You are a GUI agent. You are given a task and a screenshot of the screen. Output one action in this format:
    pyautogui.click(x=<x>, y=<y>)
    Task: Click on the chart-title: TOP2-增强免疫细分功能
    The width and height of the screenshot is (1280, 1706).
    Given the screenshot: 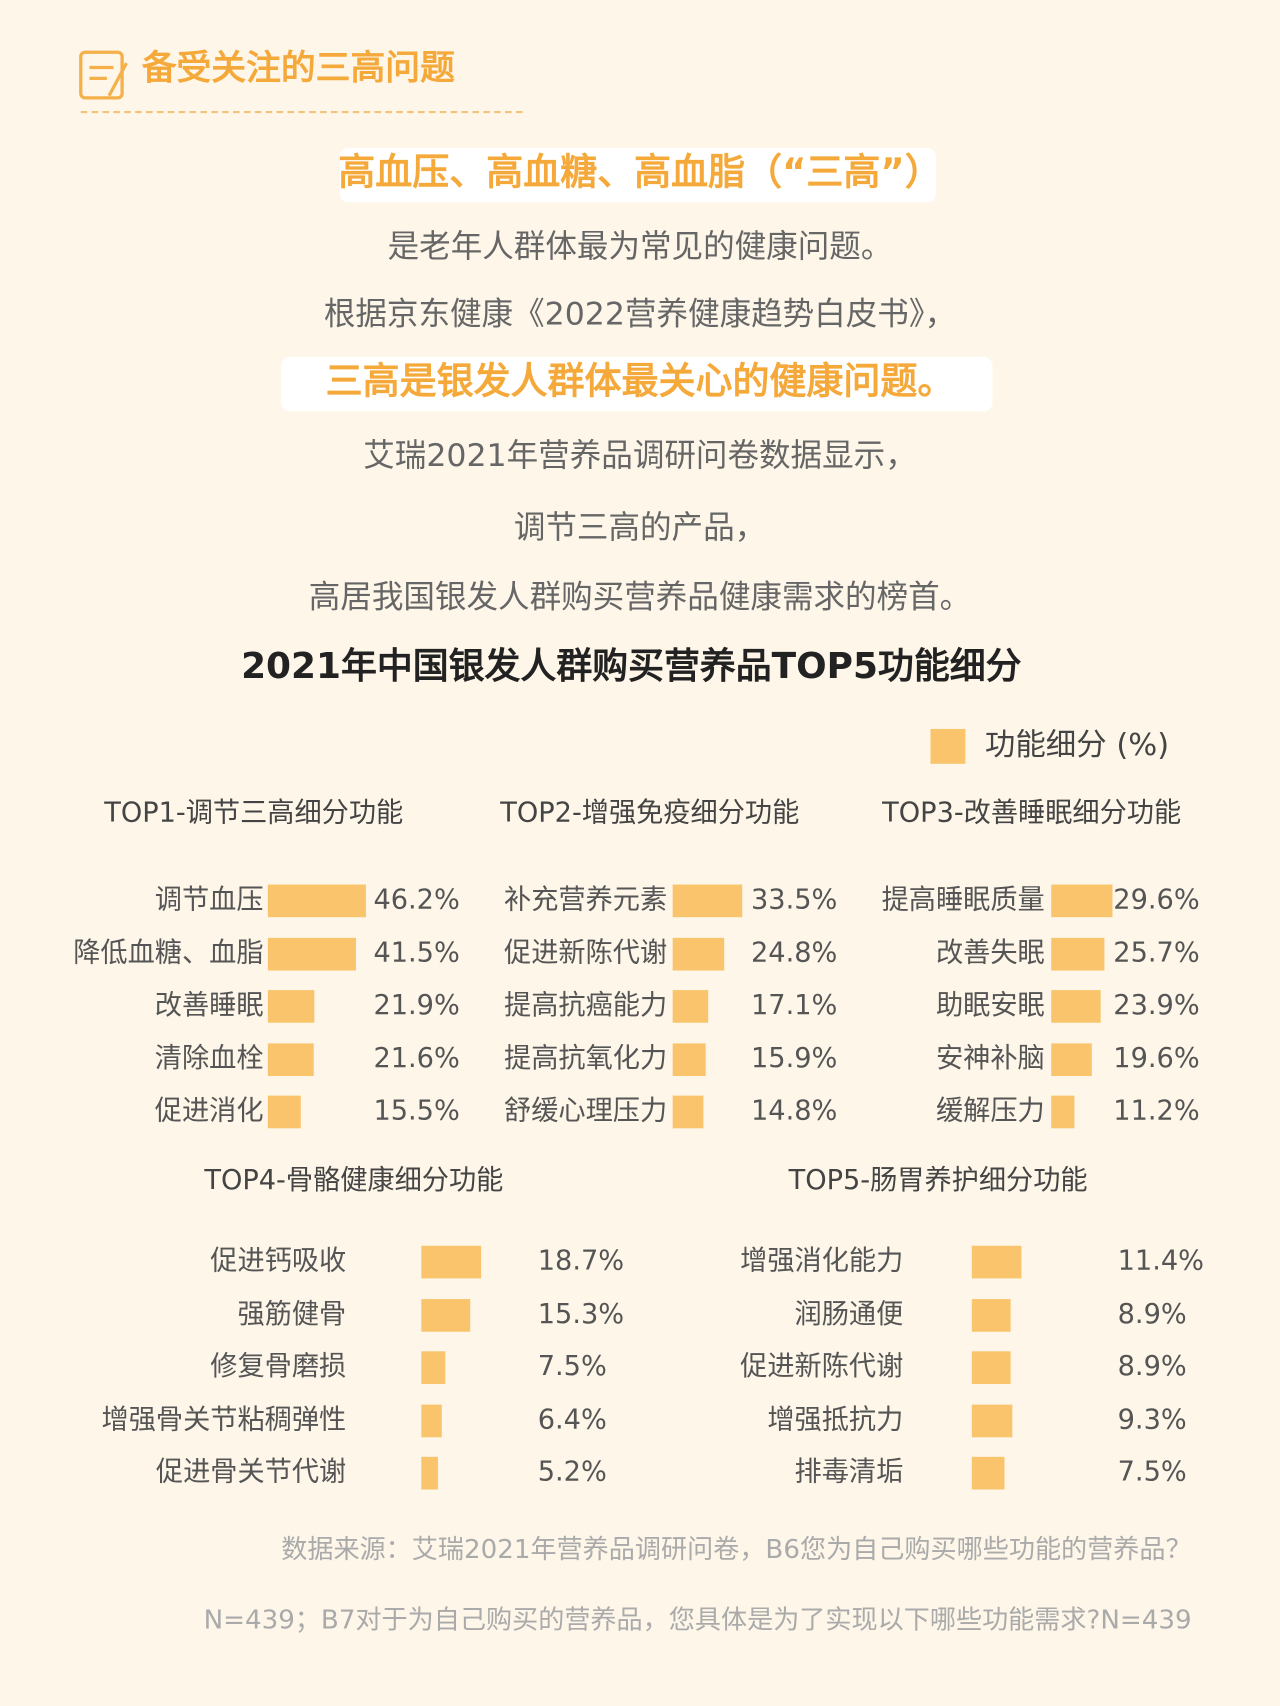 What is the action you would take?
    pyautogui.click(x=649, y=812)
    